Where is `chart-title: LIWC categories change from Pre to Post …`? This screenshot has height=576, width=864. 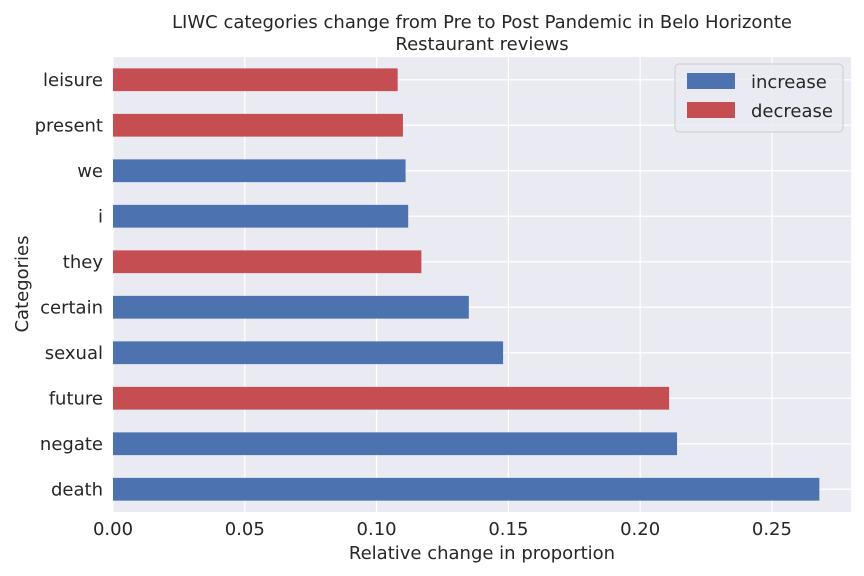
chart-title: LIWC categories change from Pre to Post … is located at coordinates (482, 22).